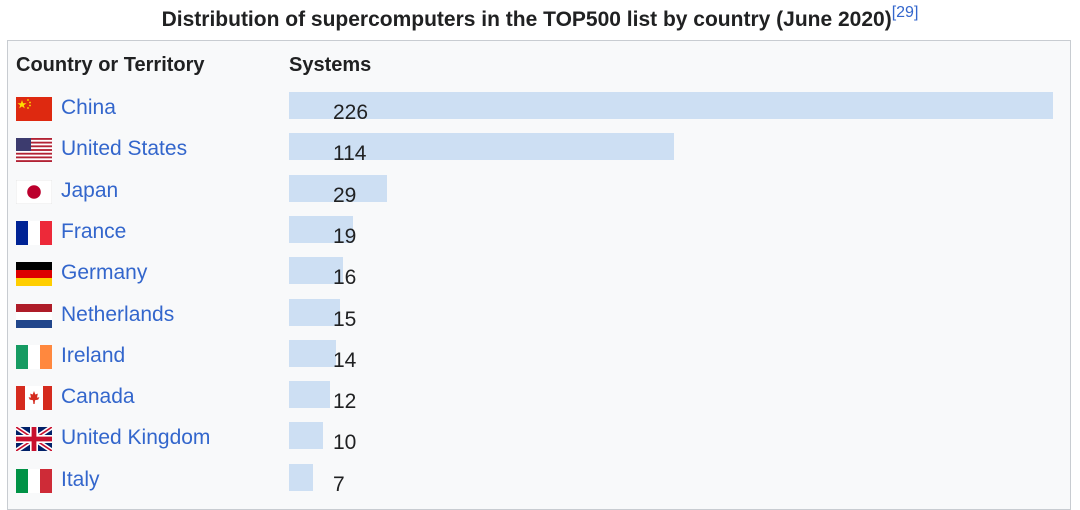 Image resolution: width=1080 pixels, height=510 pixels. What do you see at coordinates (345, 402) in the screenshot?
I see `bar-value-label: 12` at bounding box center [345, 402].